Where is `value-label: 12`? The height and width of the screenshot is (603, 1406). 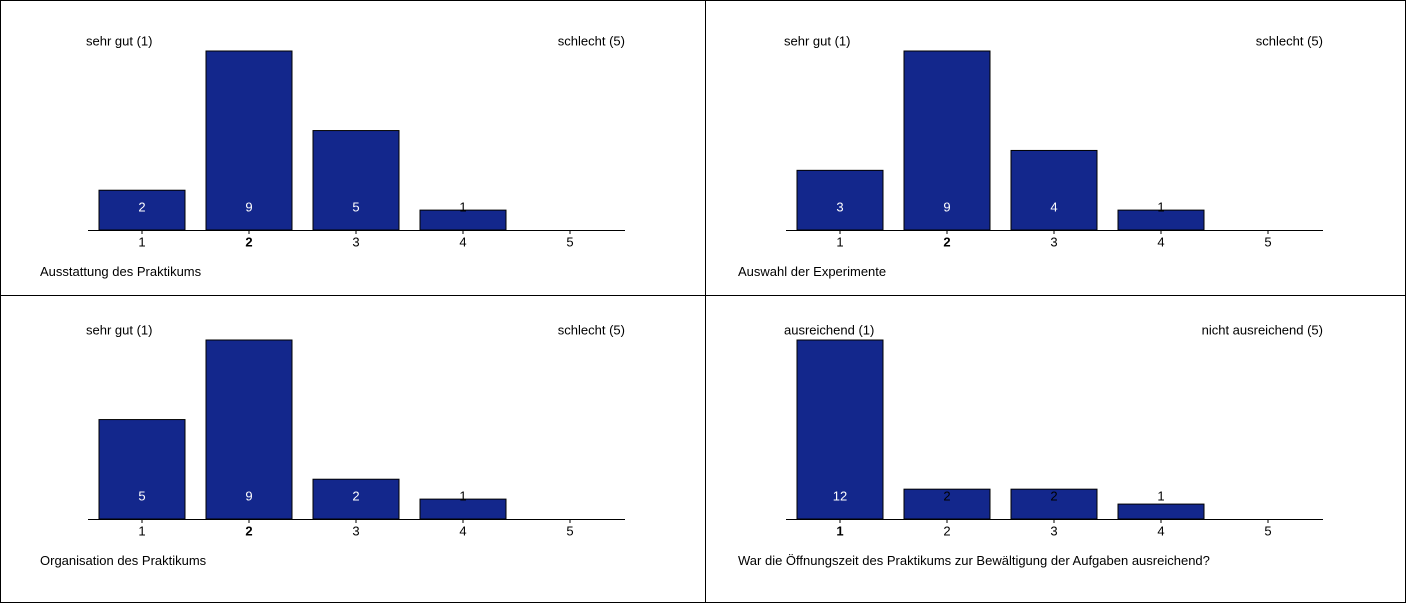 value-label: 12 is located at coordinates (840, 495).